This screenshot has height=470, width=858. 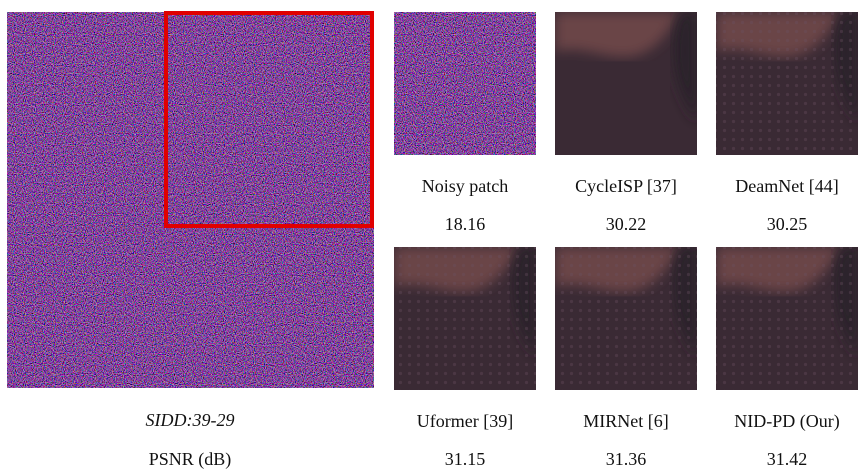 I want to click on patch-noise, so click(x=465, y=83).